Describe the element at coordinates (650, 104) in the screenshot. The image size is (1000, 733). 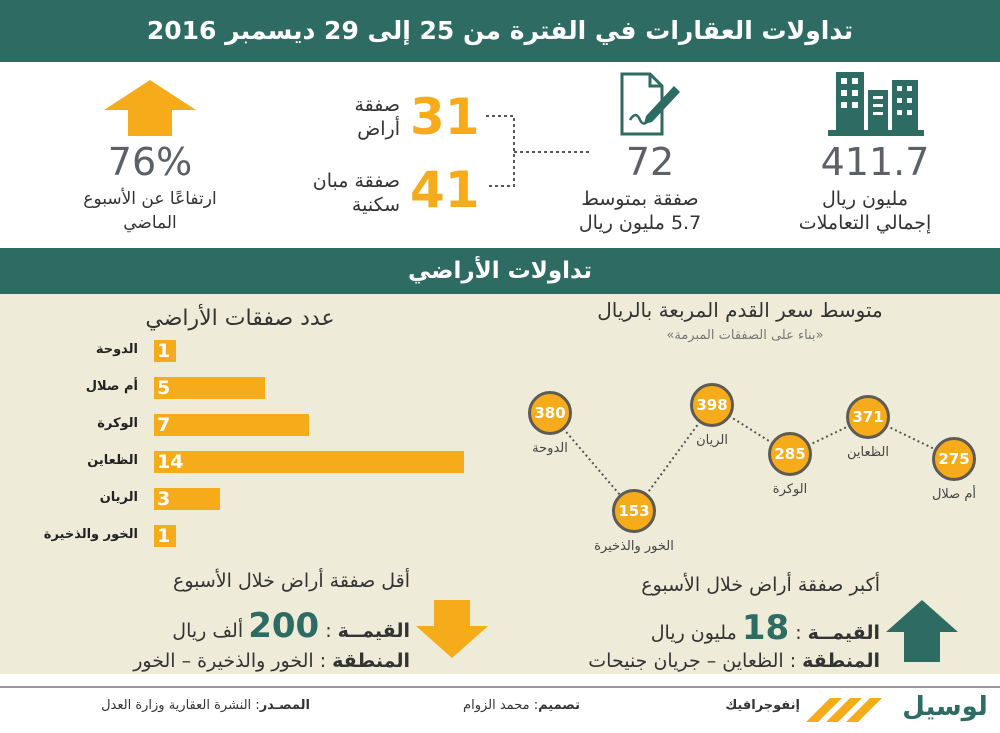
I see `contract-icon` at that location.